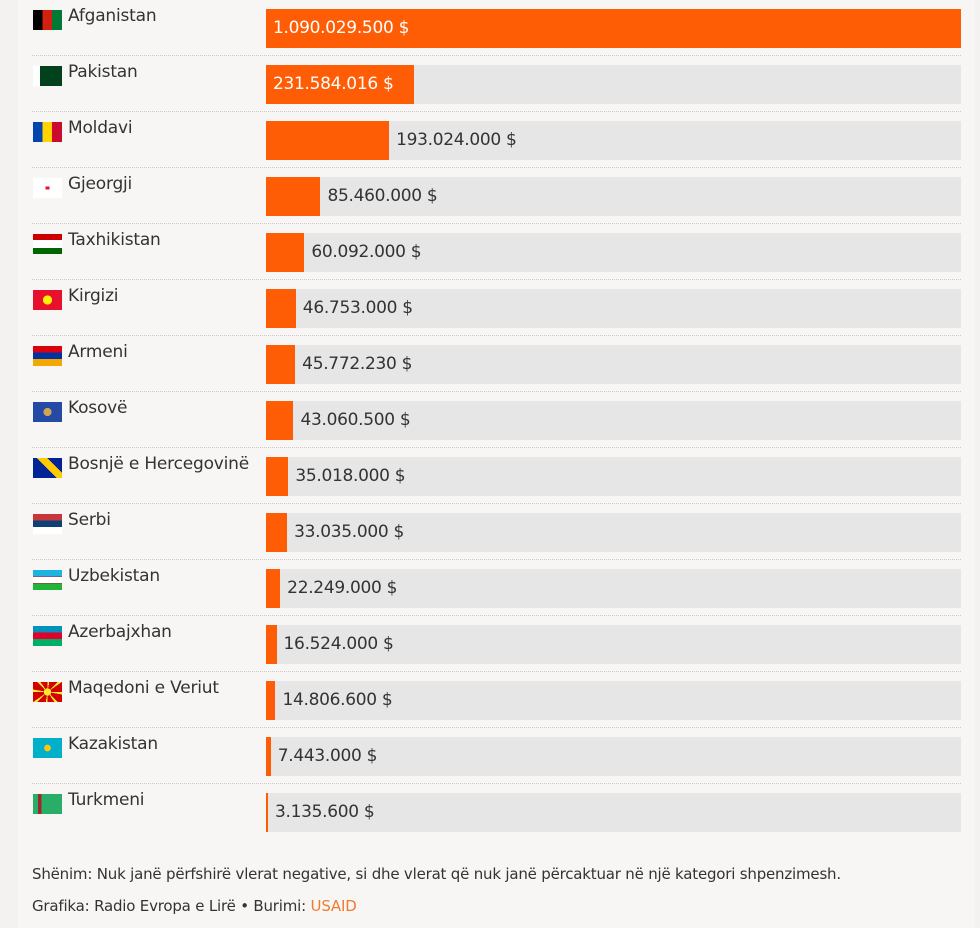 The image size is (980, 928). What do you see at coordinates (98, 352) in the screenshot?
I see `category-label: Armeni` at bounding box center [98, 352].